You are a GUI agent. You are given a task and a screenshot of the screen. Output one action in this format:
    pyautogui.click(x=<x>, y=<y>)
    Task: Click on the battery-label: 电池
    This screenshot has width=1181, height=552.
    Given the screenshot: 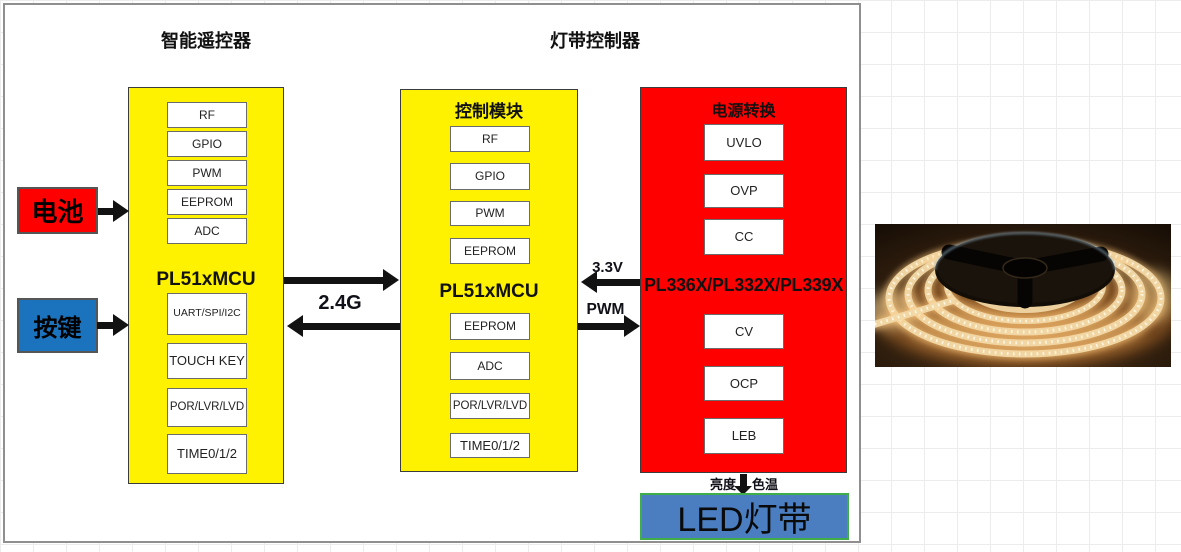 What is the action you would take?
    pyautogui.click(x=57, y=212)
    